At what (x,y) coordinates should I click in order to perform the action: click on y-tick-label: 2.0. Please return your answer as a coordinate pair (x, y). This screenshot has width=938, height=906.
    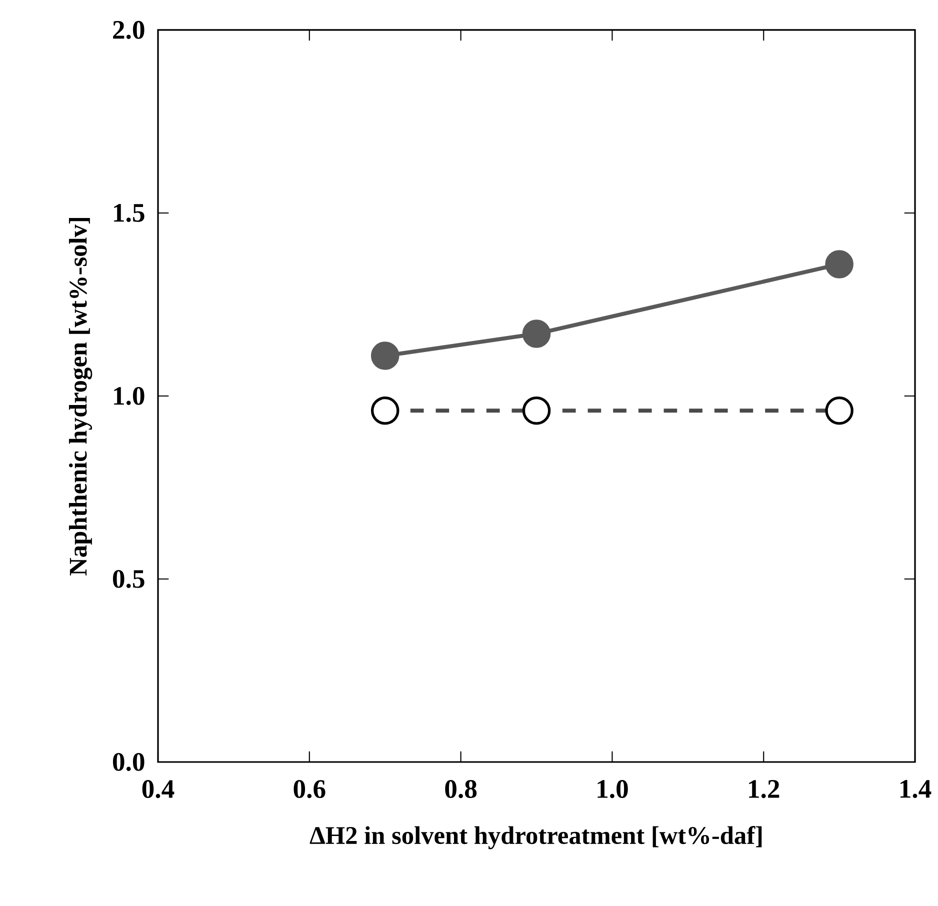
    Looking at the image, I should click on (128, 30).